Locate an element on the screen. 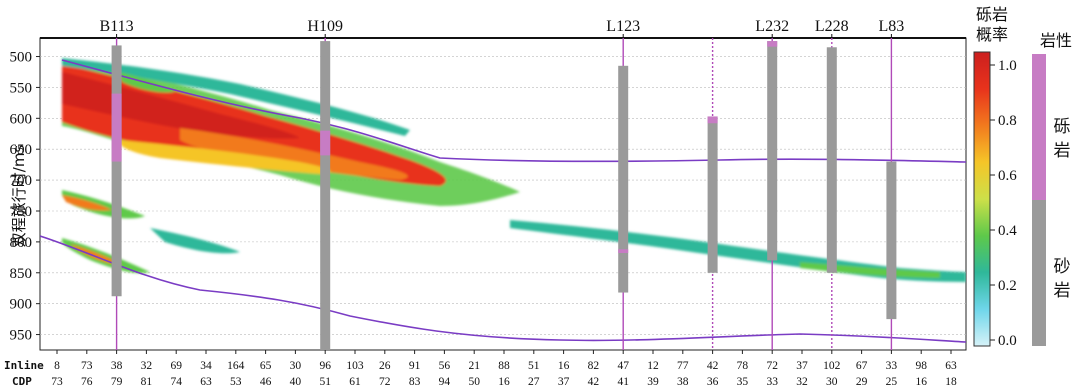 The height and width of the screenshot is (392, 1078). cdp-tick-label: 61 is located at coordinates (355, 382).